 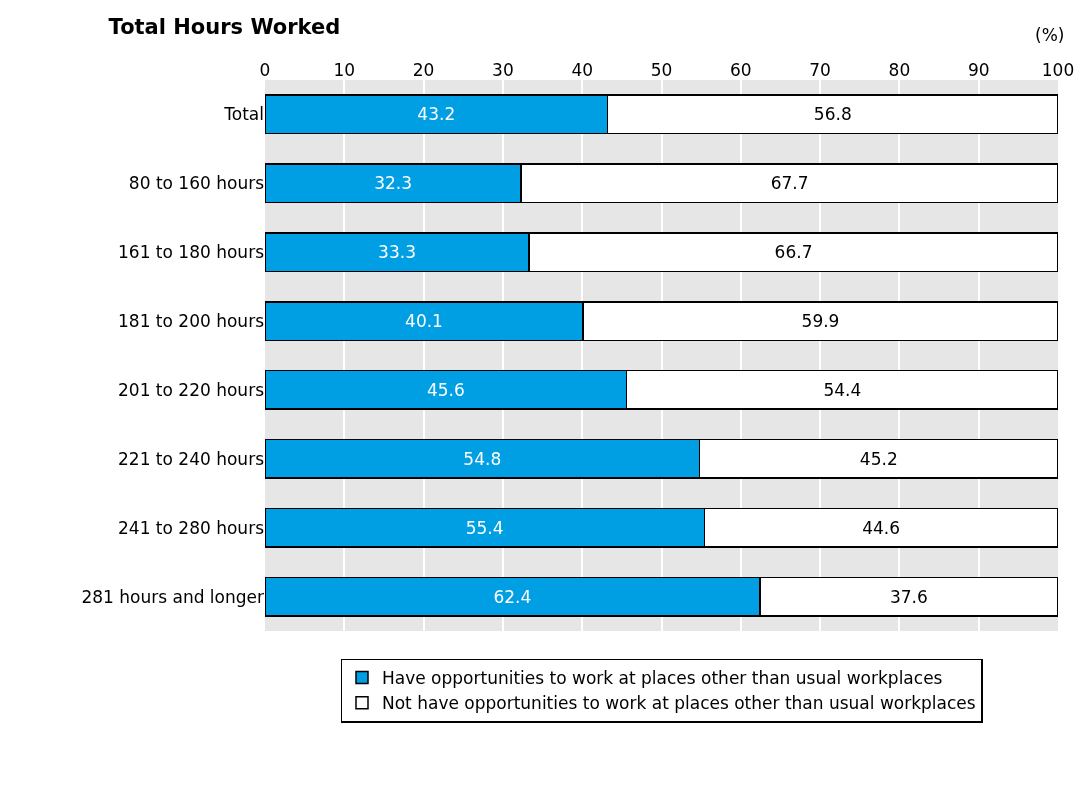 I want to click on x-tick-label: 10, so click(x=344, y=69).